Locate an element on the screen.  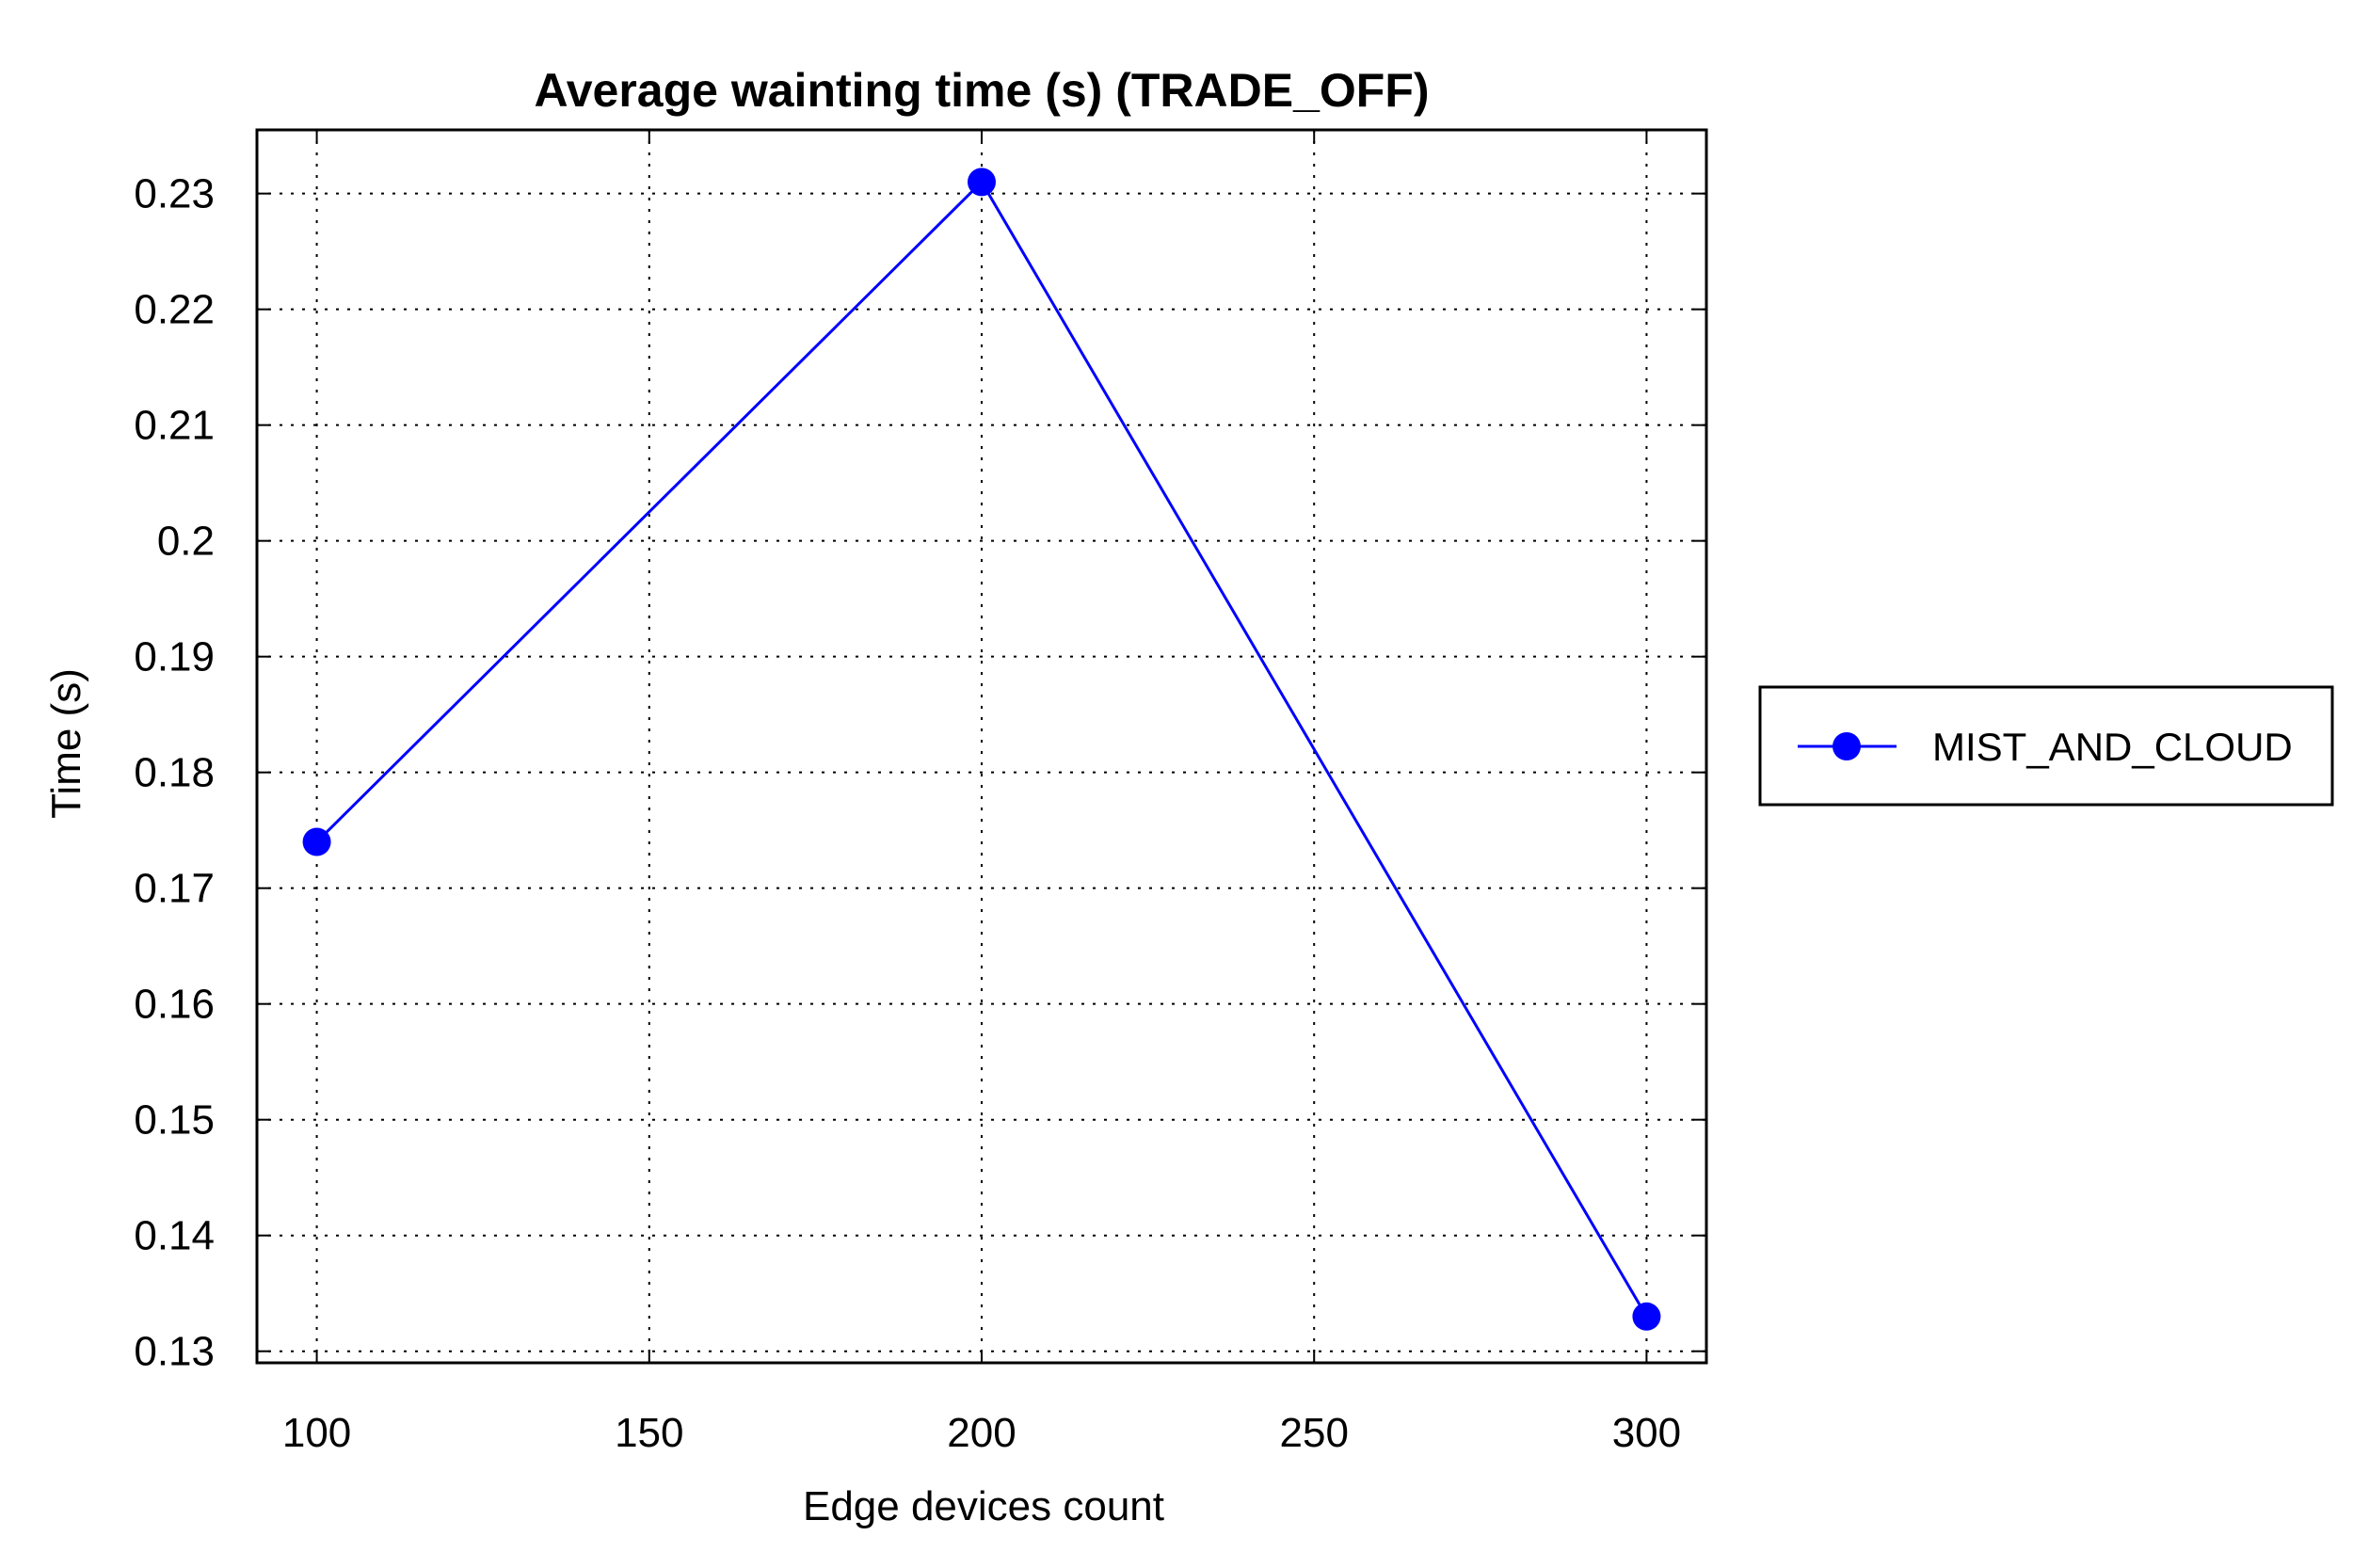
legend-marker is located at coordinates (1847, 746).